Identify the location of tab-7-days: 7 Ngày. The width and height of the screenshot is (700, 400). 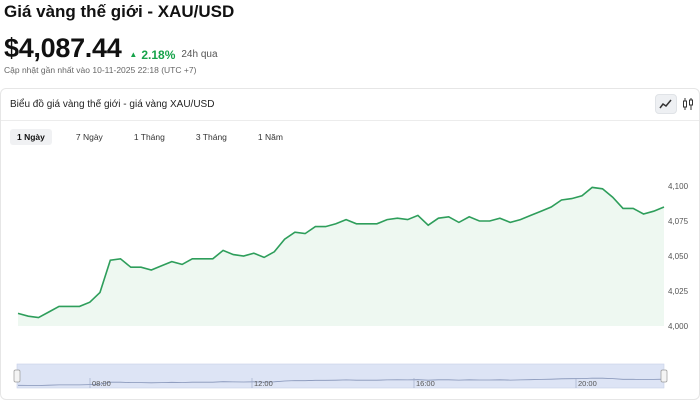
(89, 137).